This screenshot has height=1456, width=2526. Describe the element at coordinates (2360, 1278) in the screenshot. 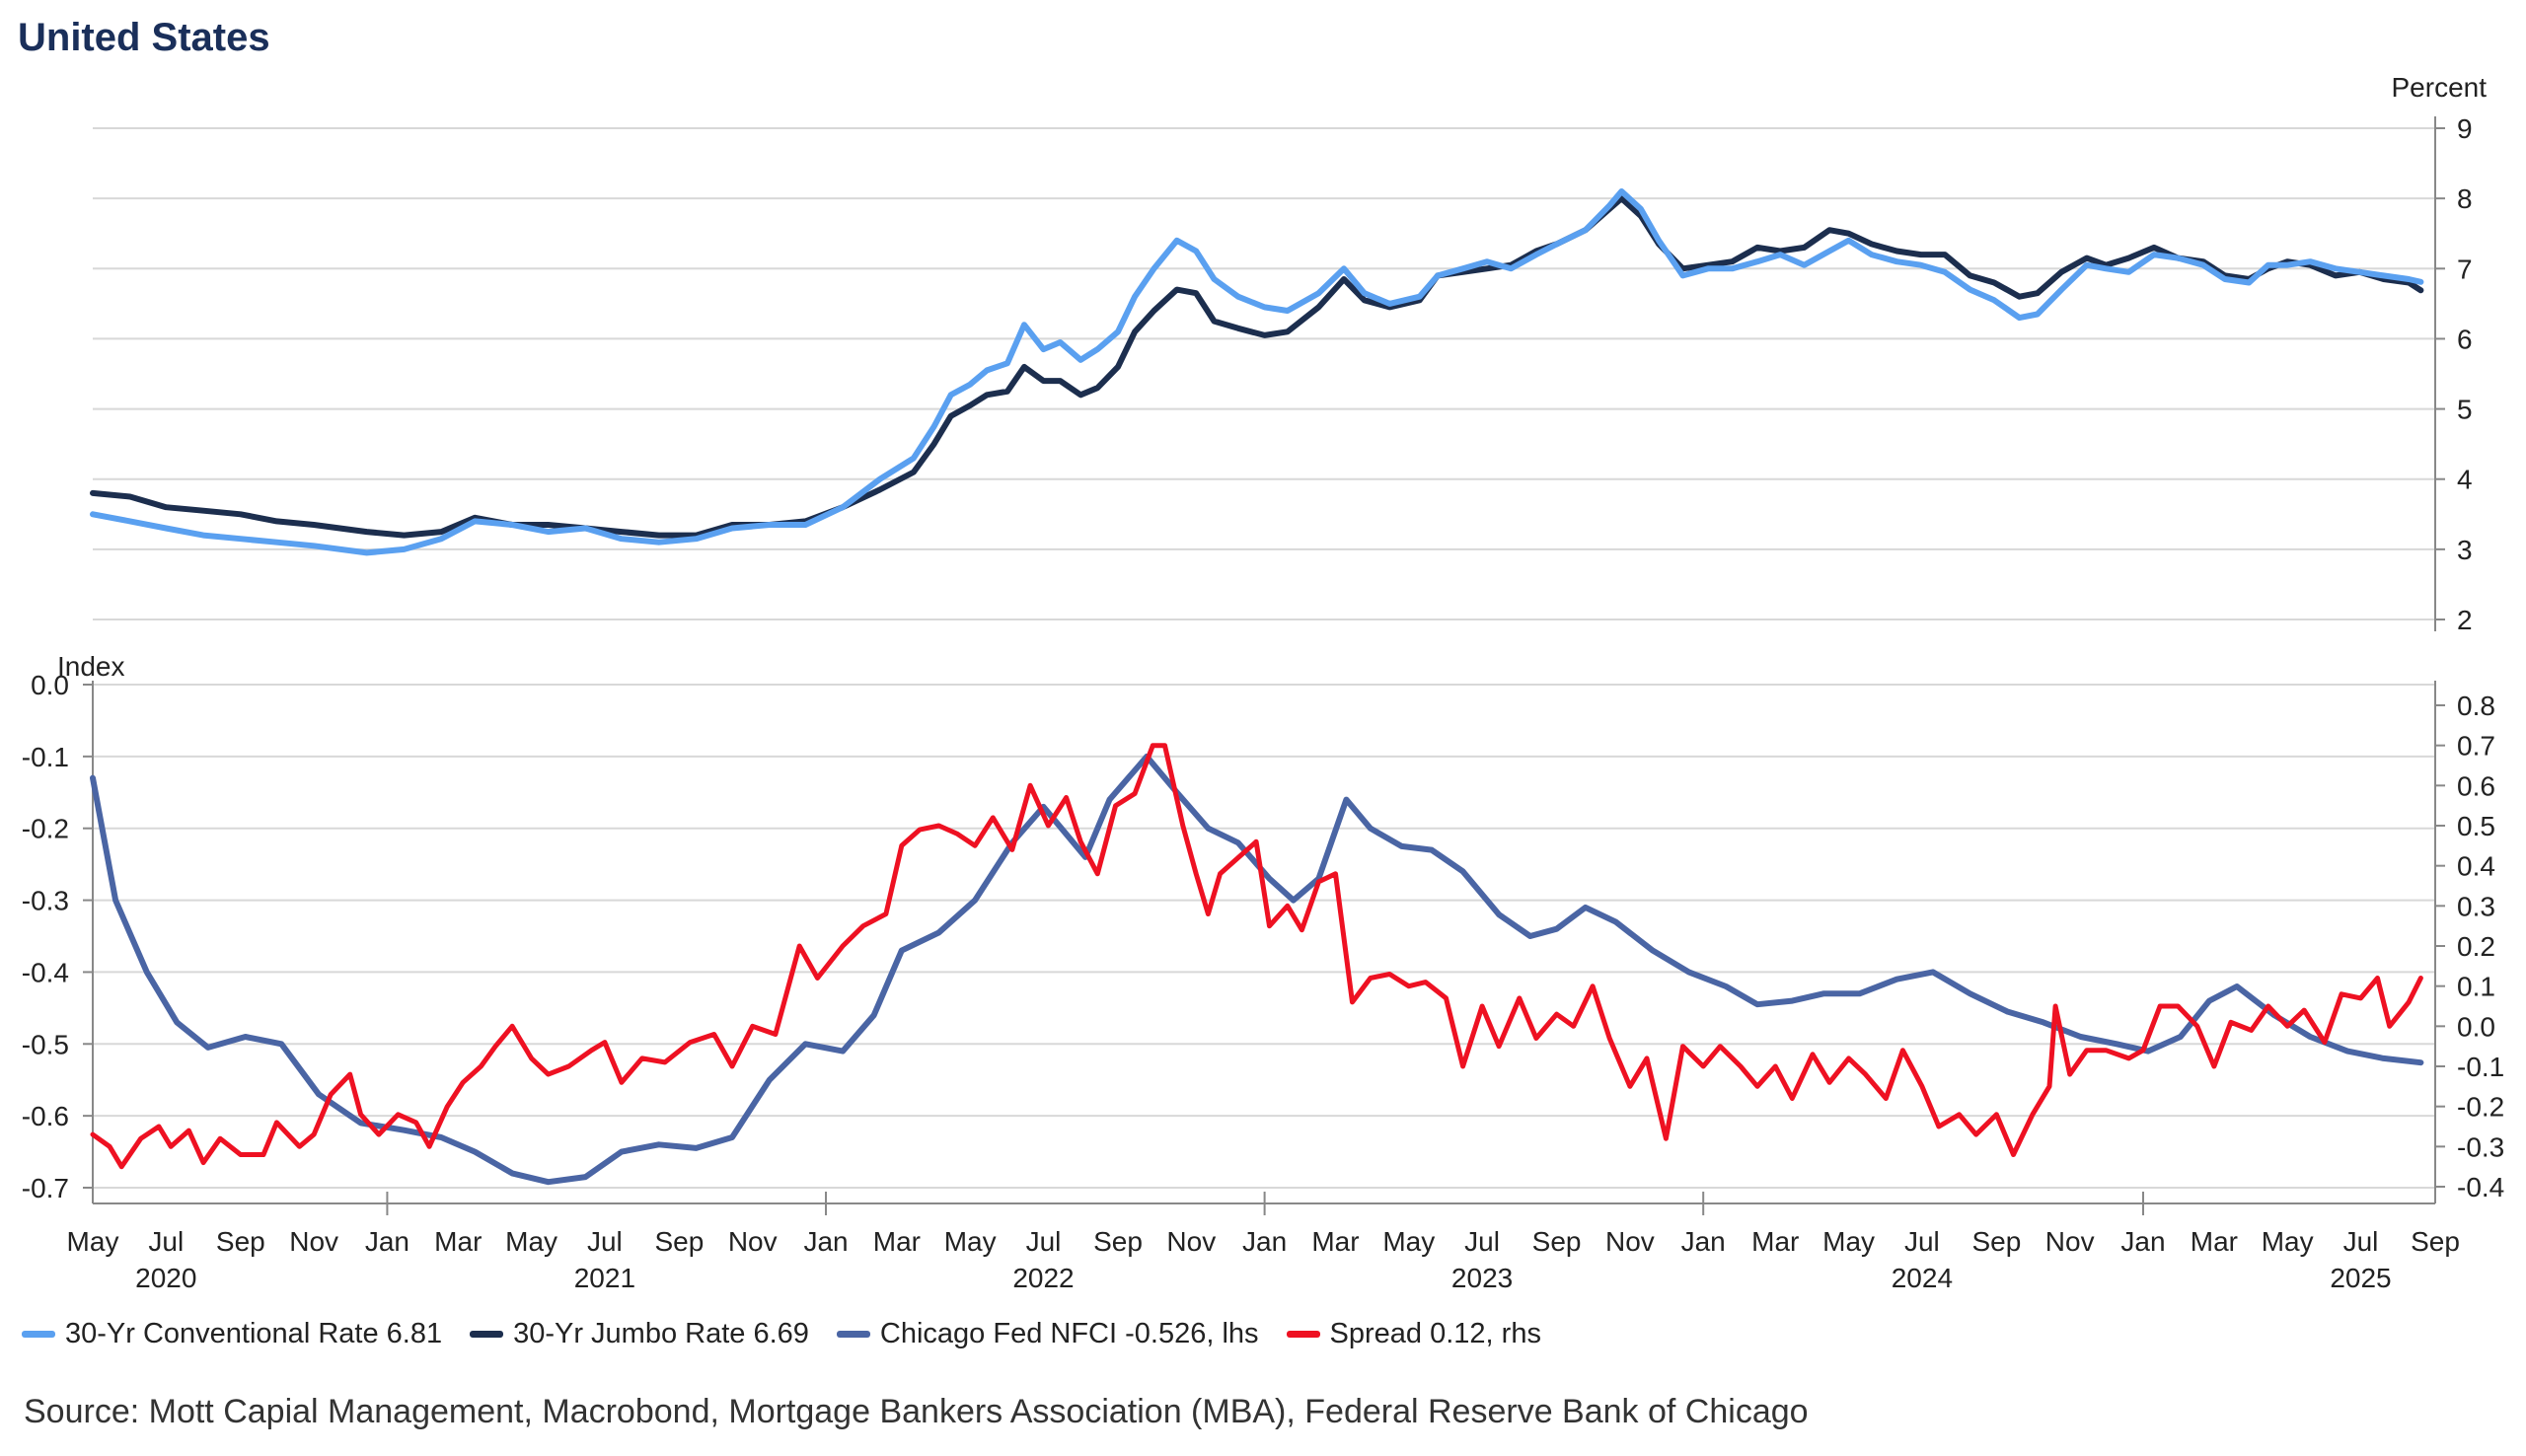

I see `x-year-label: 2025` at that location.